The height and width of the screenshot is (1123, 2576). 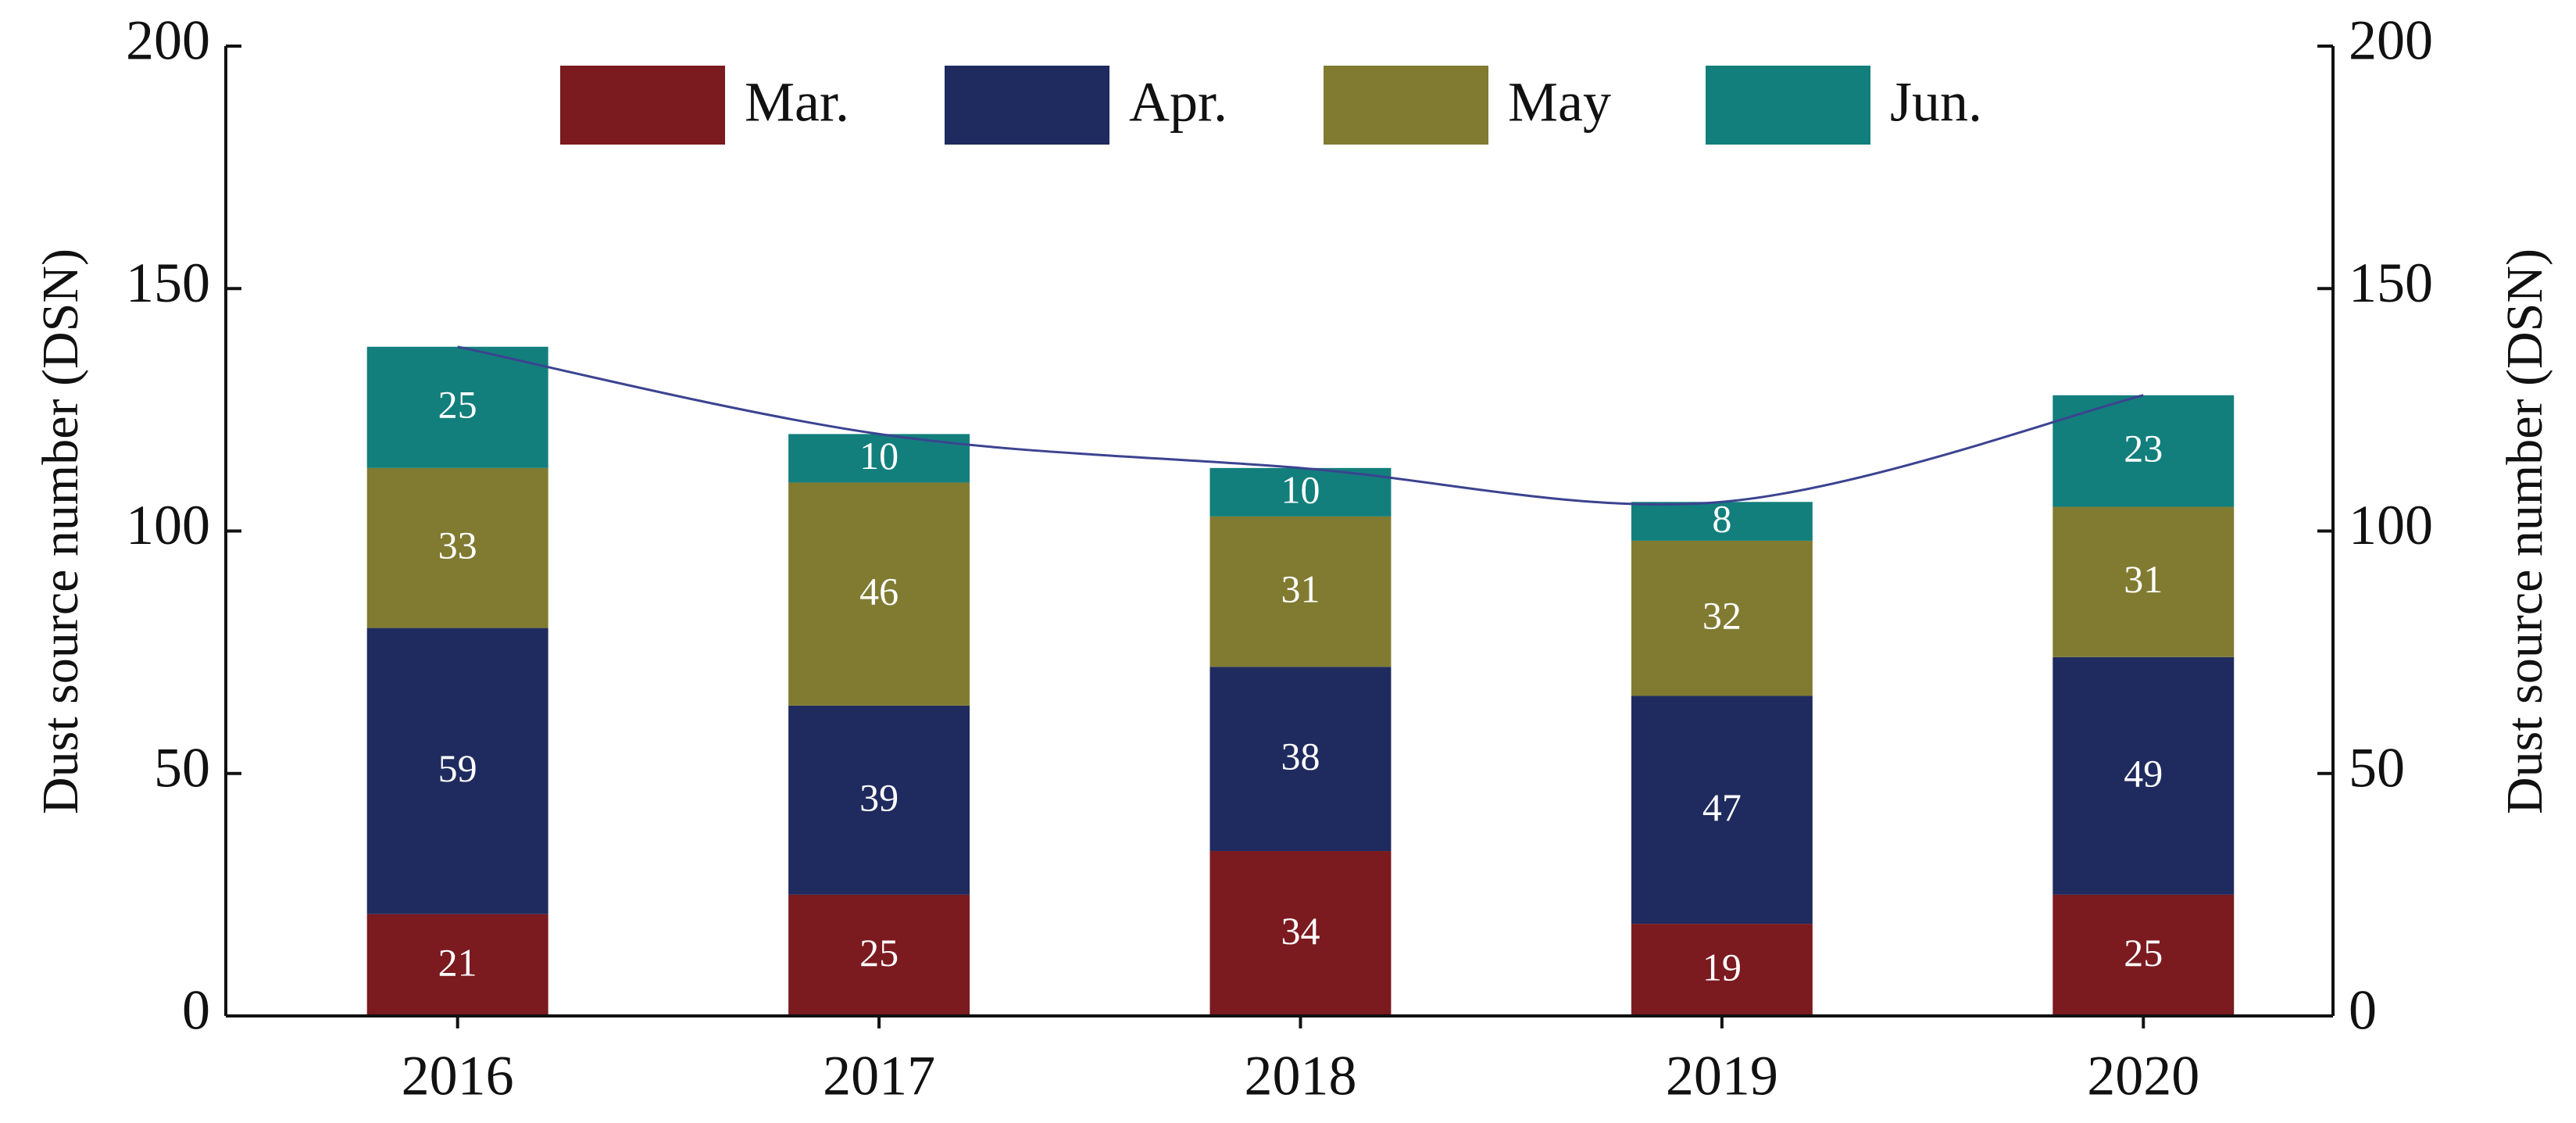 What do you see at coordinates (458, 768) in the screenshot?
I see `value-label: 59` at bounding box center [458, 768].